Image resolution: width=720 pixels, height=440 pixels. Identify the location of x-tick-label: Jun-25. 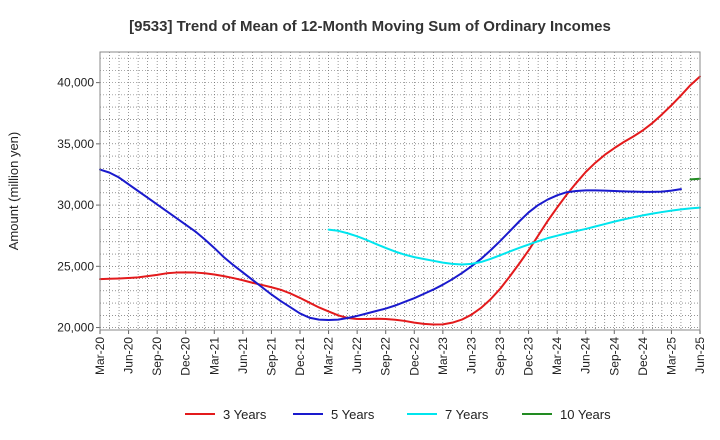
(700, 355).